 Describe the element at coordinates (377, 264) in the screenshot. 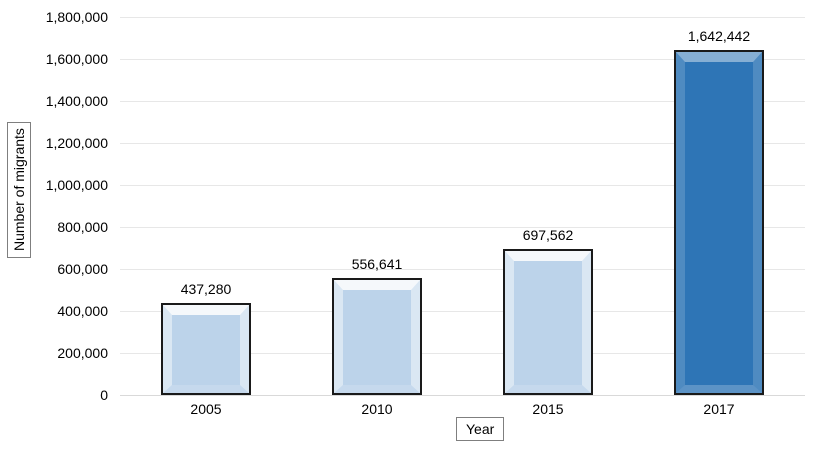

I see `bar-value-label: 556,641` at that location.